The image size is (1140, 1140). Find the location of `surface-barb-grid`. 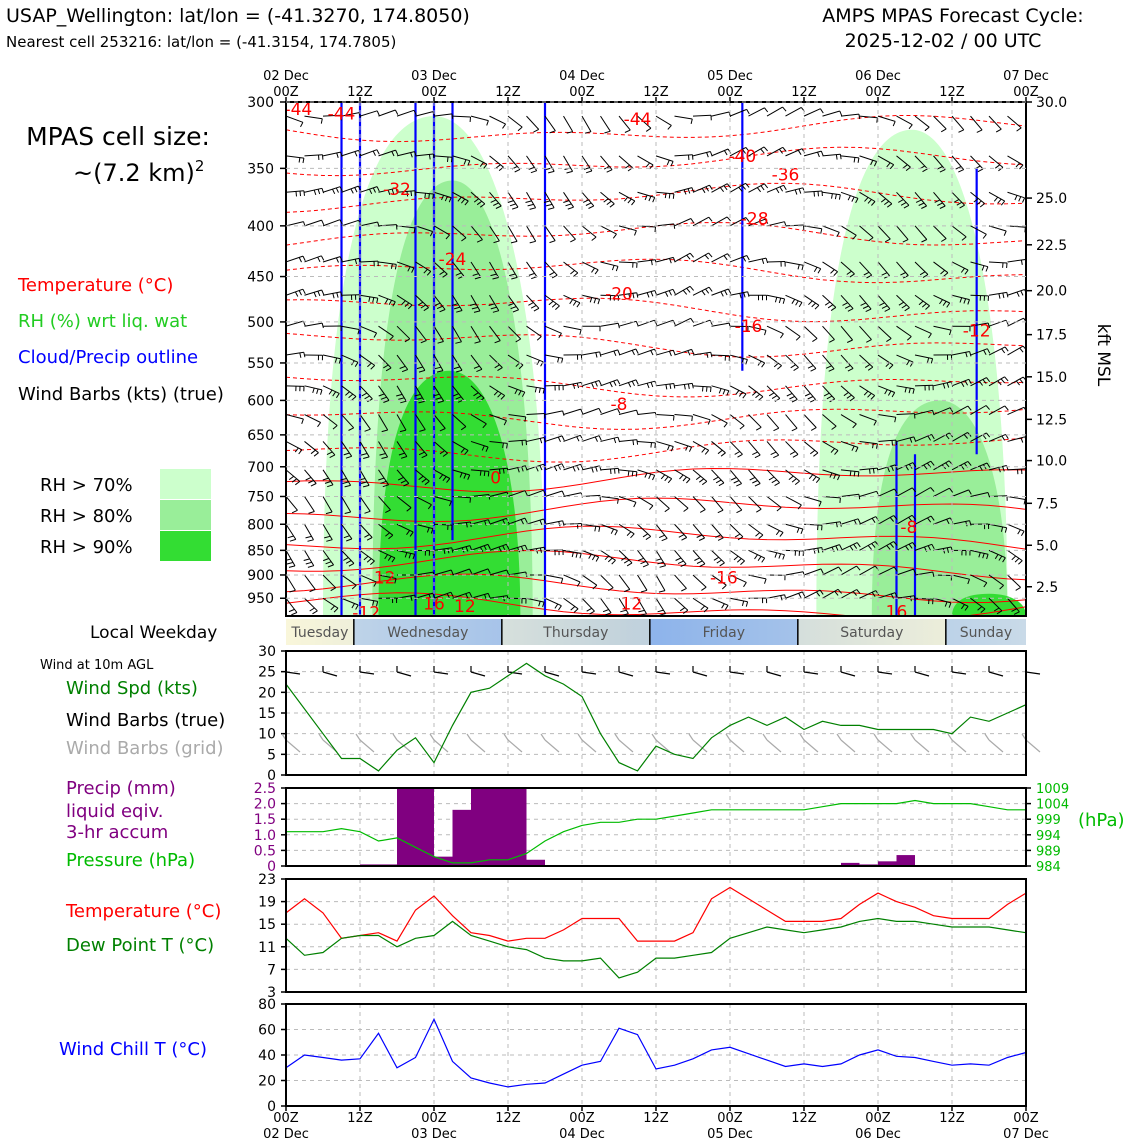

surface-barb-grid is located at coordinates (885, 746).